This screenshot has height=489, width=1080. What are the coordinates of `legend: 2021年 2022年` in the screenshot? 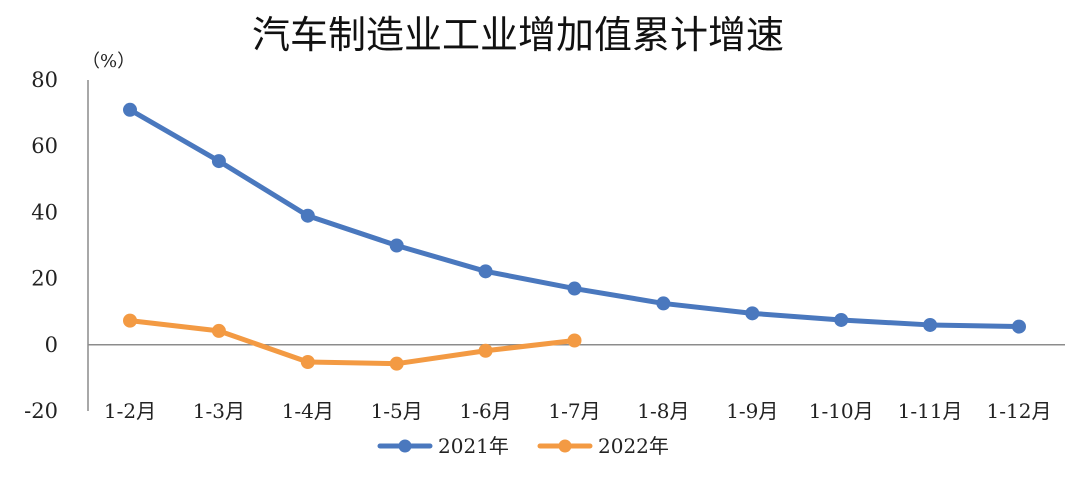 It's located at (523, 446).